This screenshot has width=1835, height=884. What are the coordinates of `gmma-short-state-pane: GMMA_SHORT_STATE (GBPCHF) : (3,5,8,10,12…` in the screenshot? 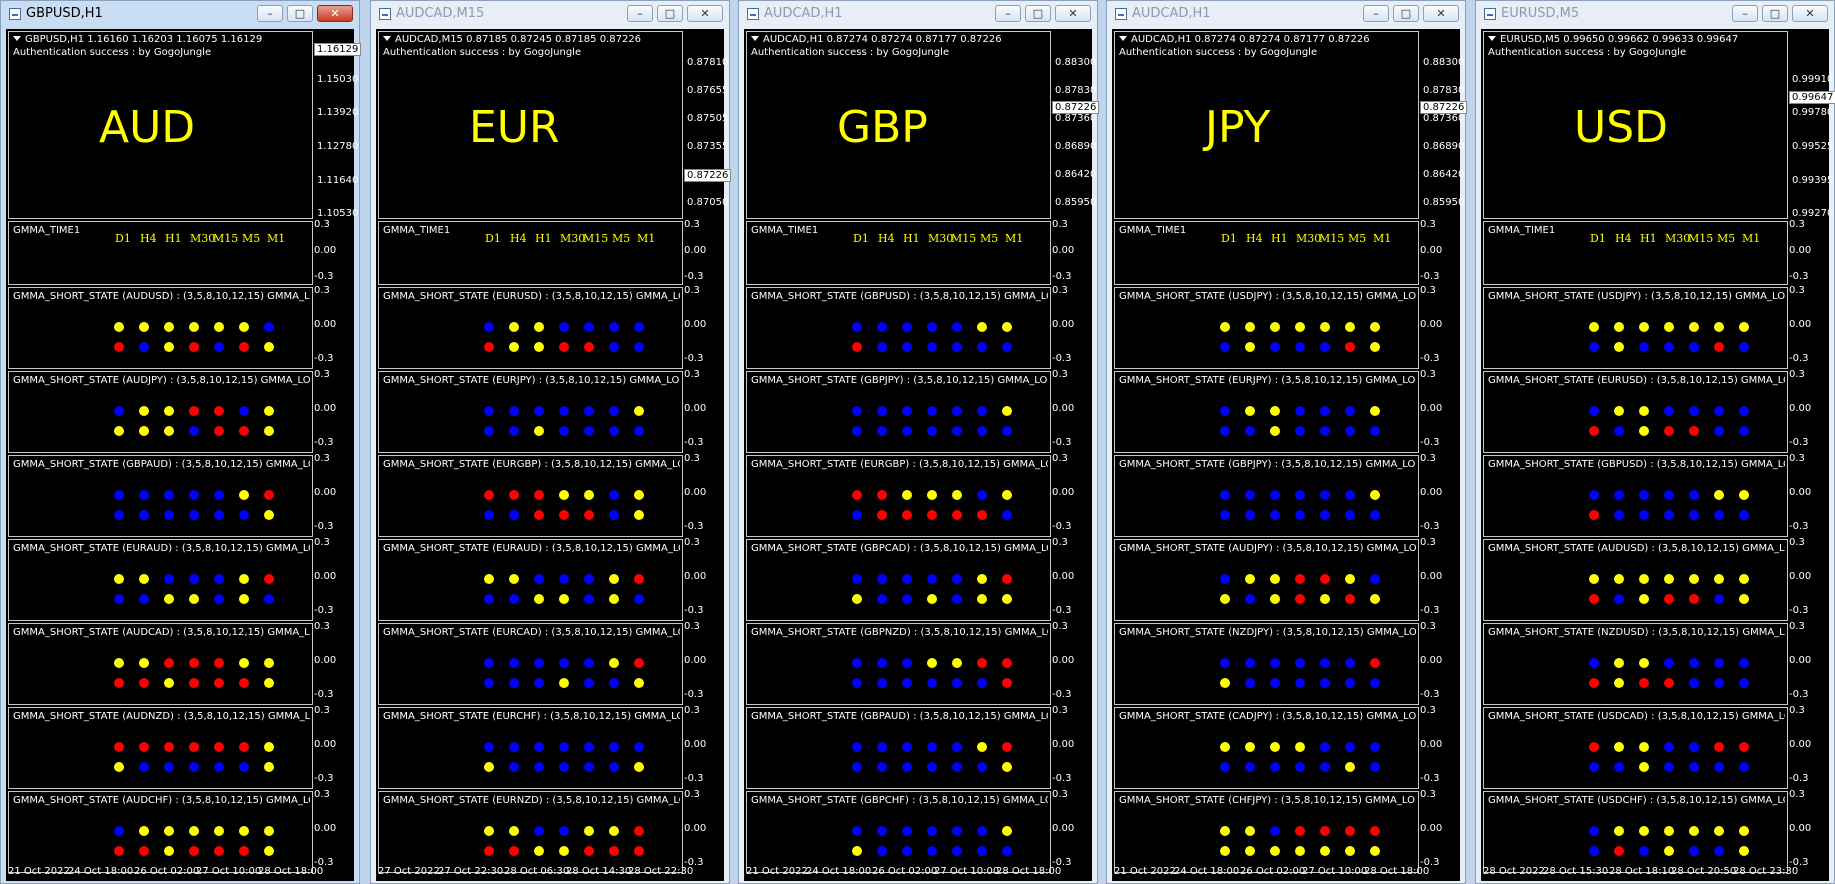 It's located at (898, 832).